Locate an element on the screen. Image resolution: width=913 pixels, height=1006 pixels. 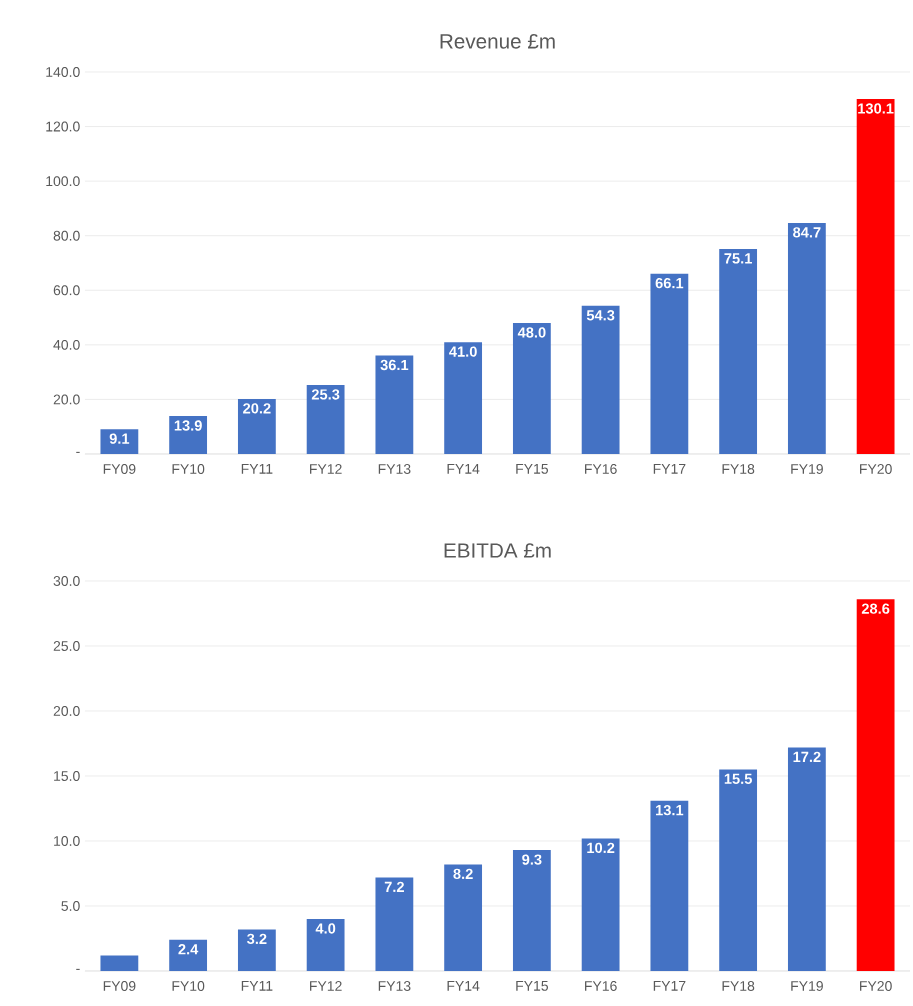
y-tick-label: 5.0 is located at coordinates (70, 906).